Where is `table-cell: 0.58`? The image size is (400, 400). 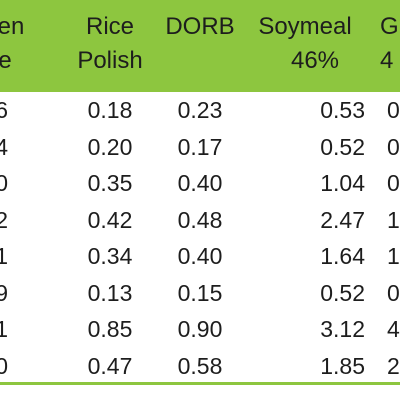 table-cell: 0.58 is located at coordinates (200, 365).